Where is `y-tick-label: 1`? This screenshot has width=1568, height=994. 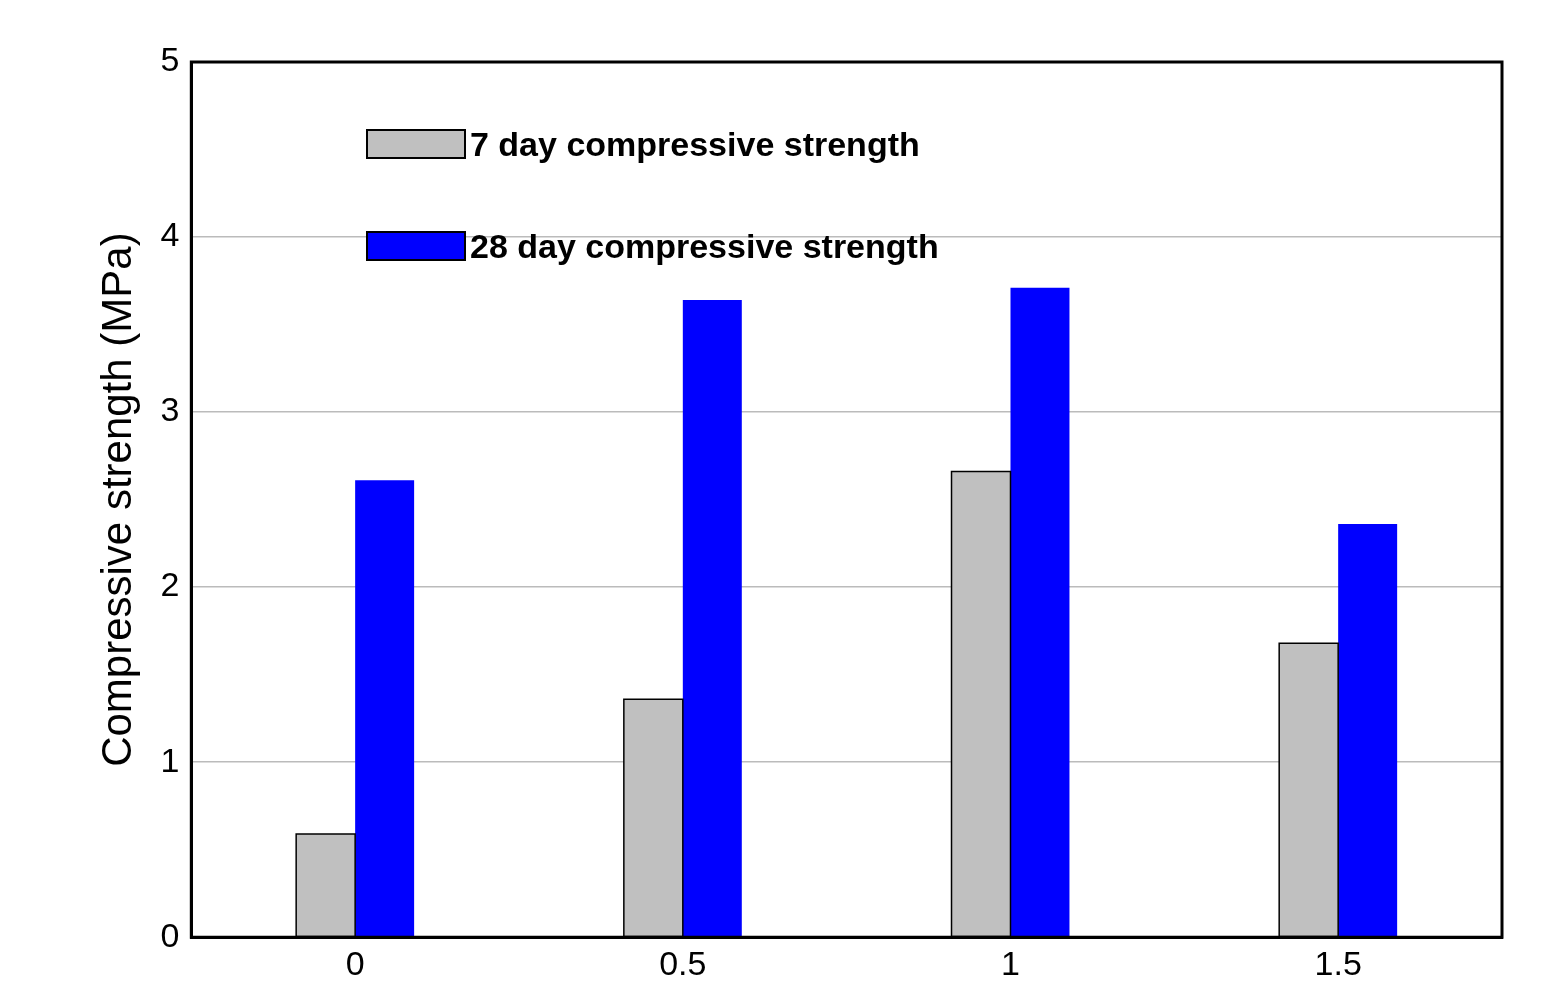
y-tick-label: 1 is located at coordinates (170, 759).